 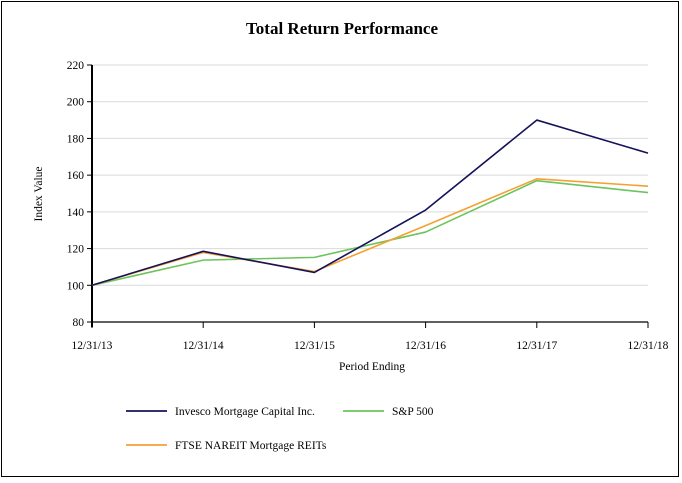 What do you see at coordinates (388, 412) in the screenshot?
I see `legend-entry: S&P 500` at bounding box center [388, 412].